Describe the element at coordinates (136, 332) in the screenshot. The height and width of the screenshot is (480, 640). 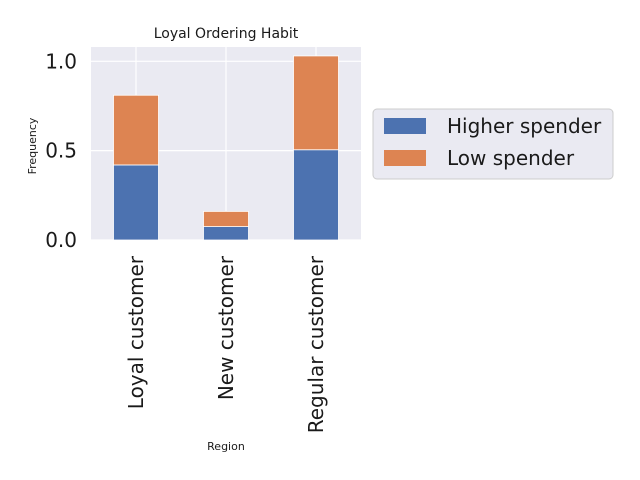
I see `x-tick-label: Loyal customer` at that location.